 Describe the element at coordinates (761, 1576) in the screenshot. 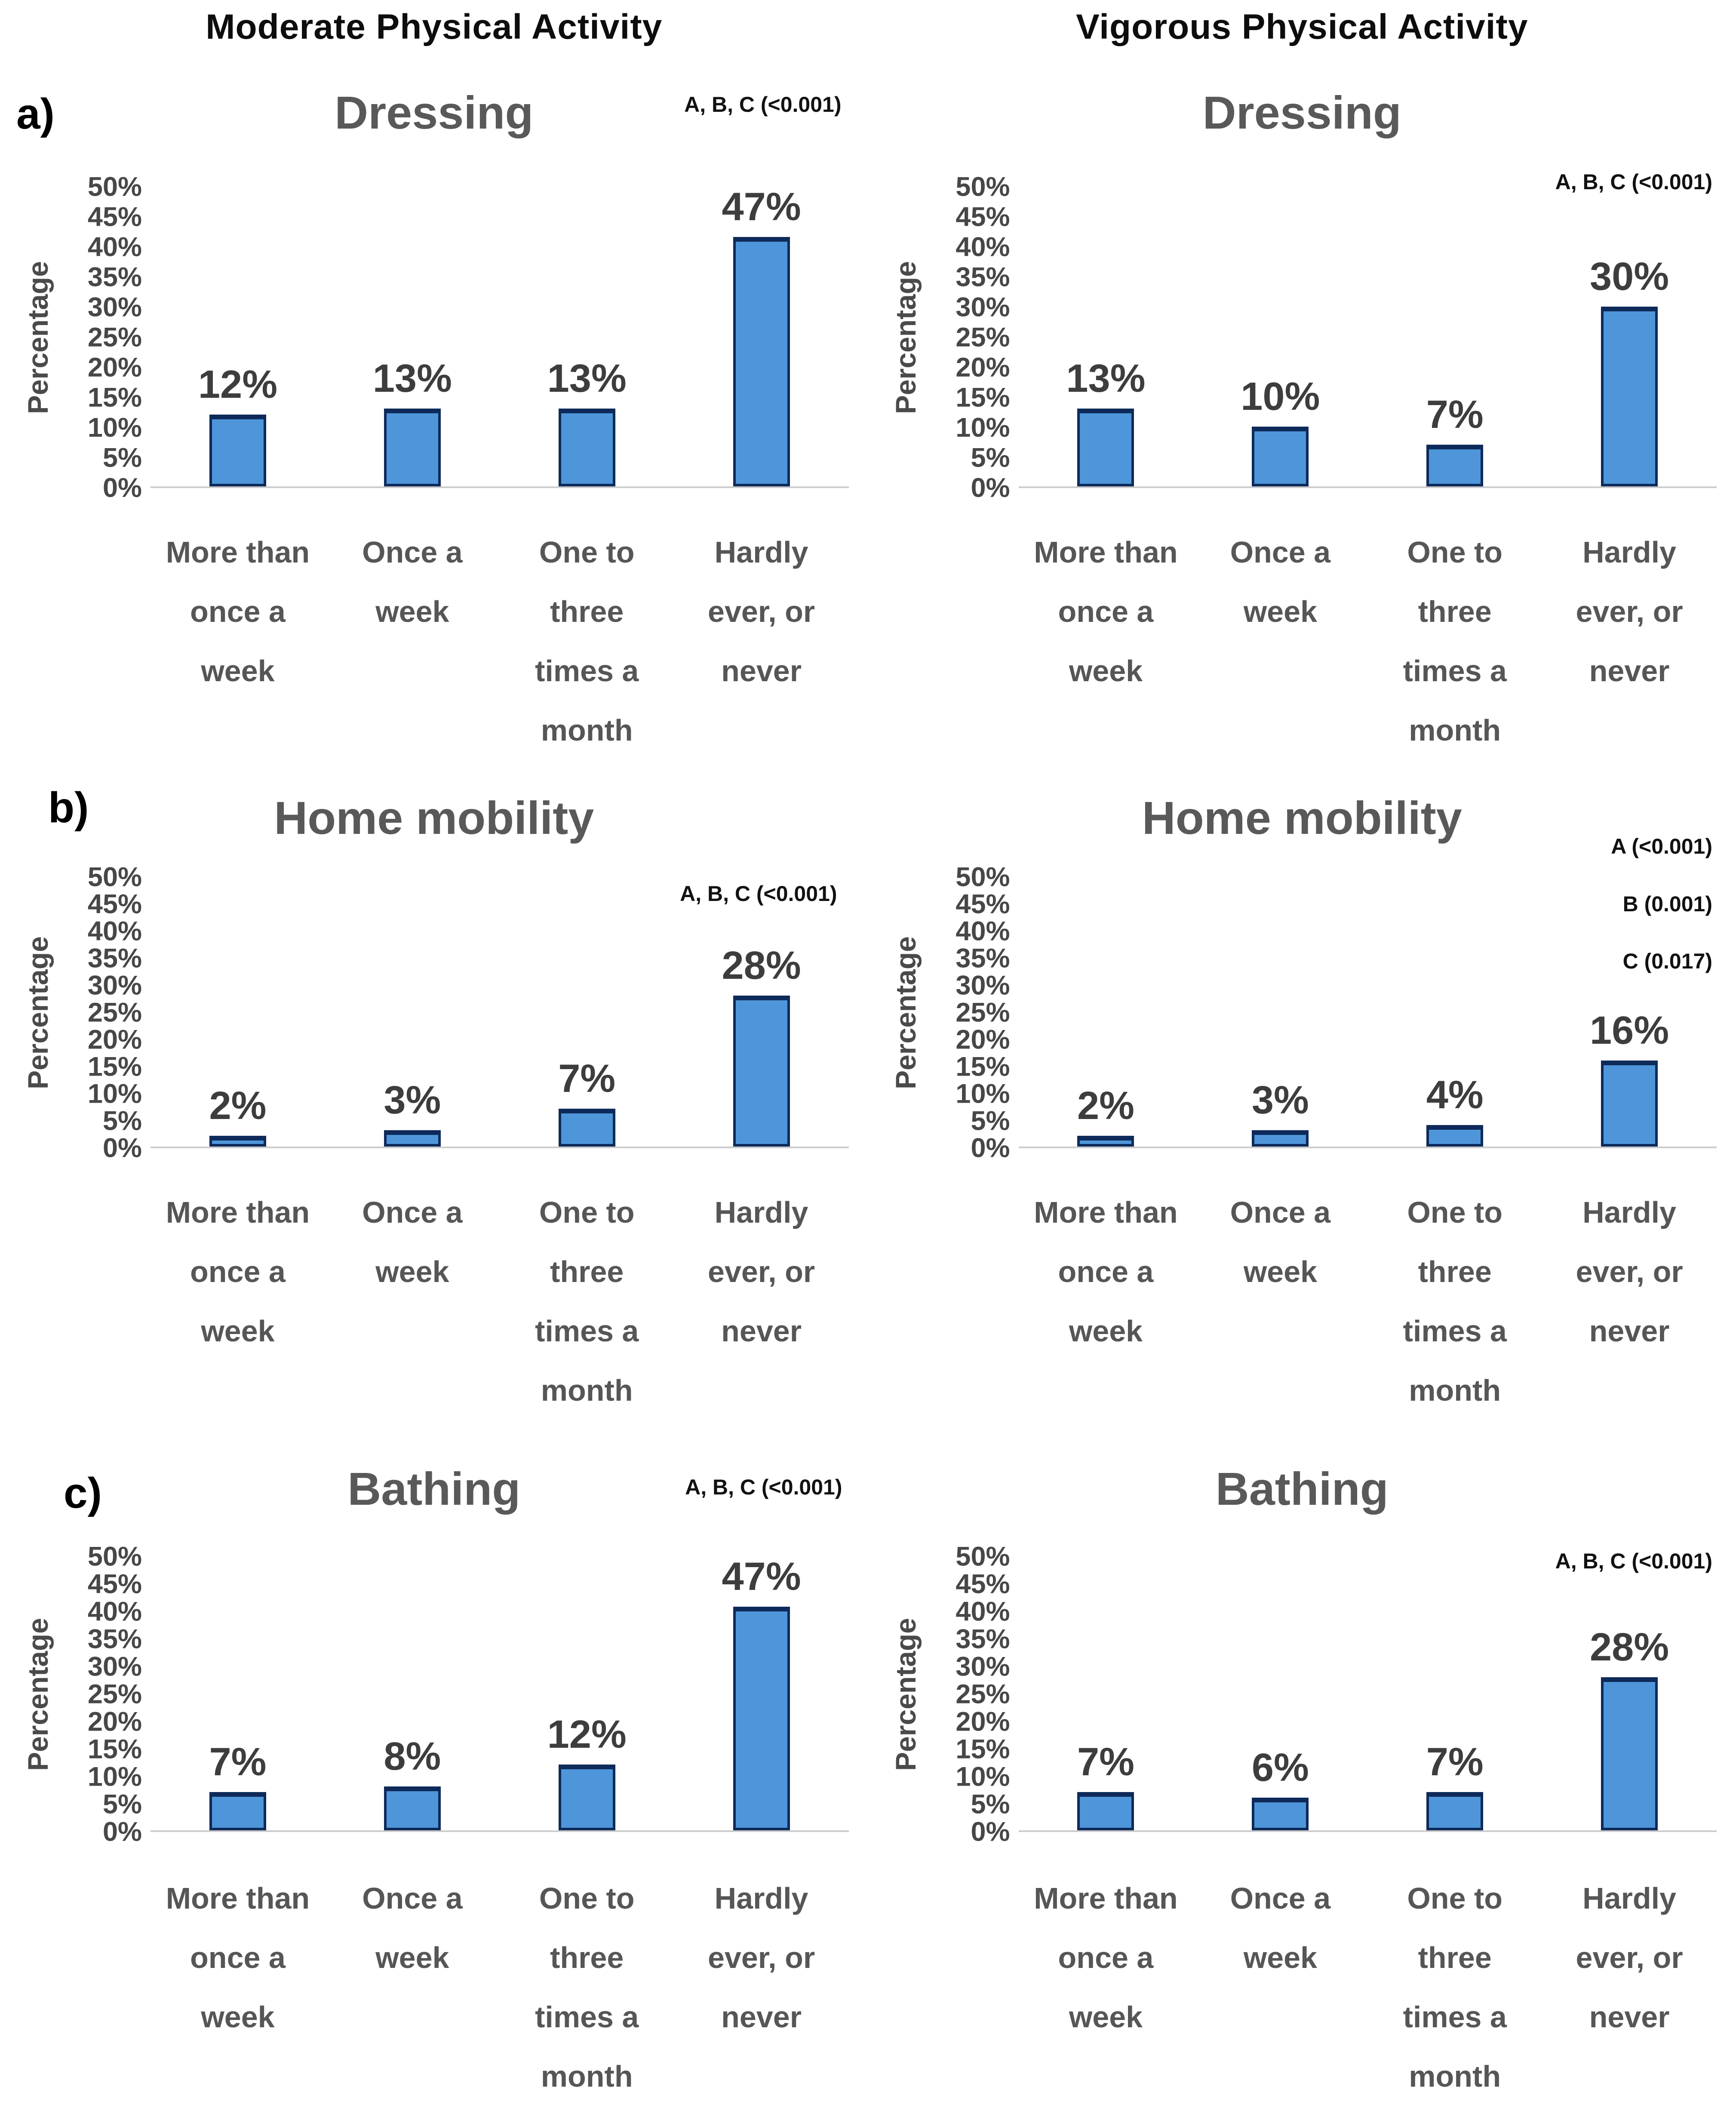

I see `data-label: 47%` at that location.